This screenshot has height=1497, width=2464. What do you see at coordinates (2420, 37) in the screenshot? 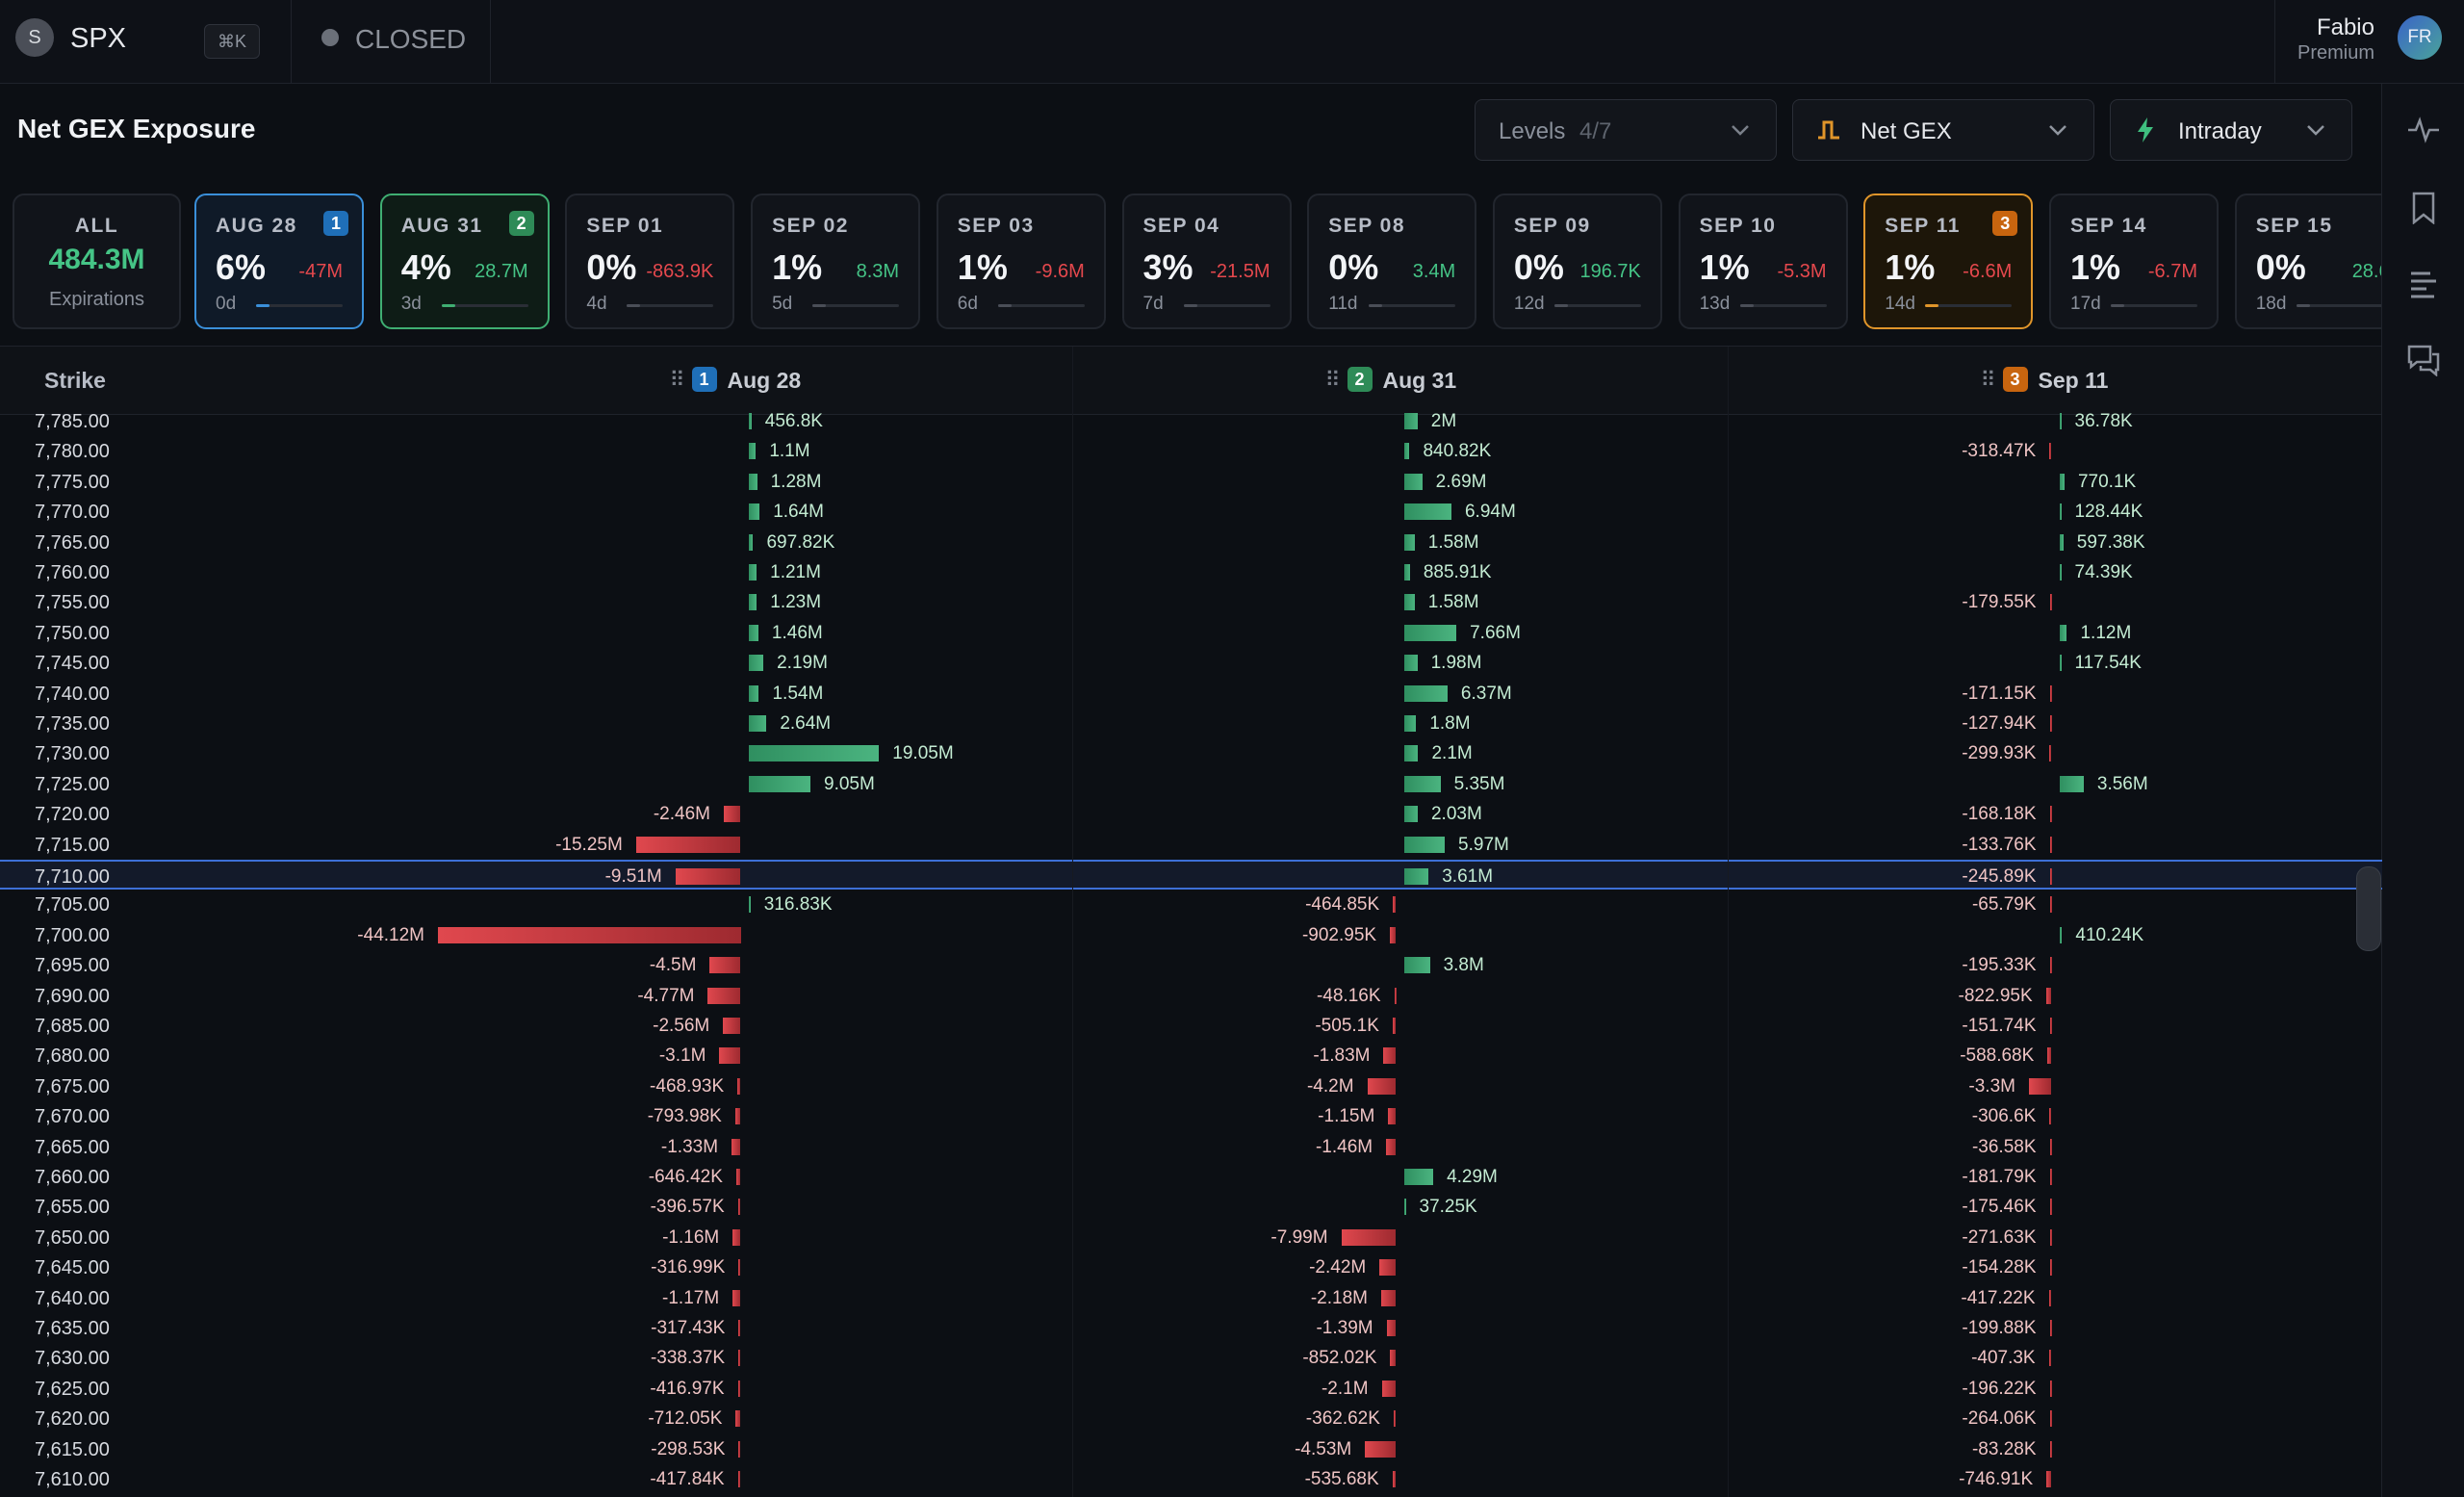
I see `avatar: FR` at bounding box center [2420, 37].